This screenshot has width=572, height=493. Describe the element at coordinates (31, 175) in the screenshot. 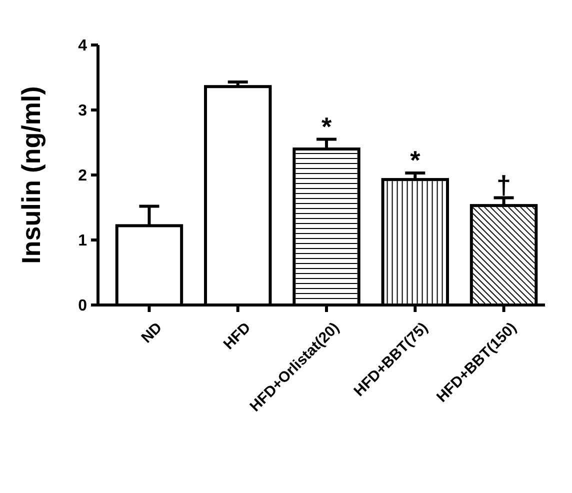

I see `y-axis-title: Insulin (ng/ml)` at that location.